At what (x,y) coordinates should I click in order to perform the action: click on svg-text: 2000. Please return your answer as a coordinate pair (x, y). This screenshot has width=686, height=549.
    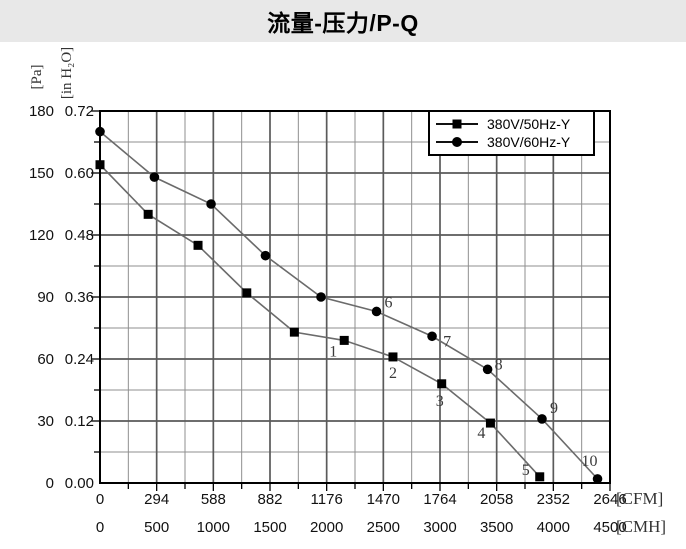
    Looking at the image, I should click on (326, 527).